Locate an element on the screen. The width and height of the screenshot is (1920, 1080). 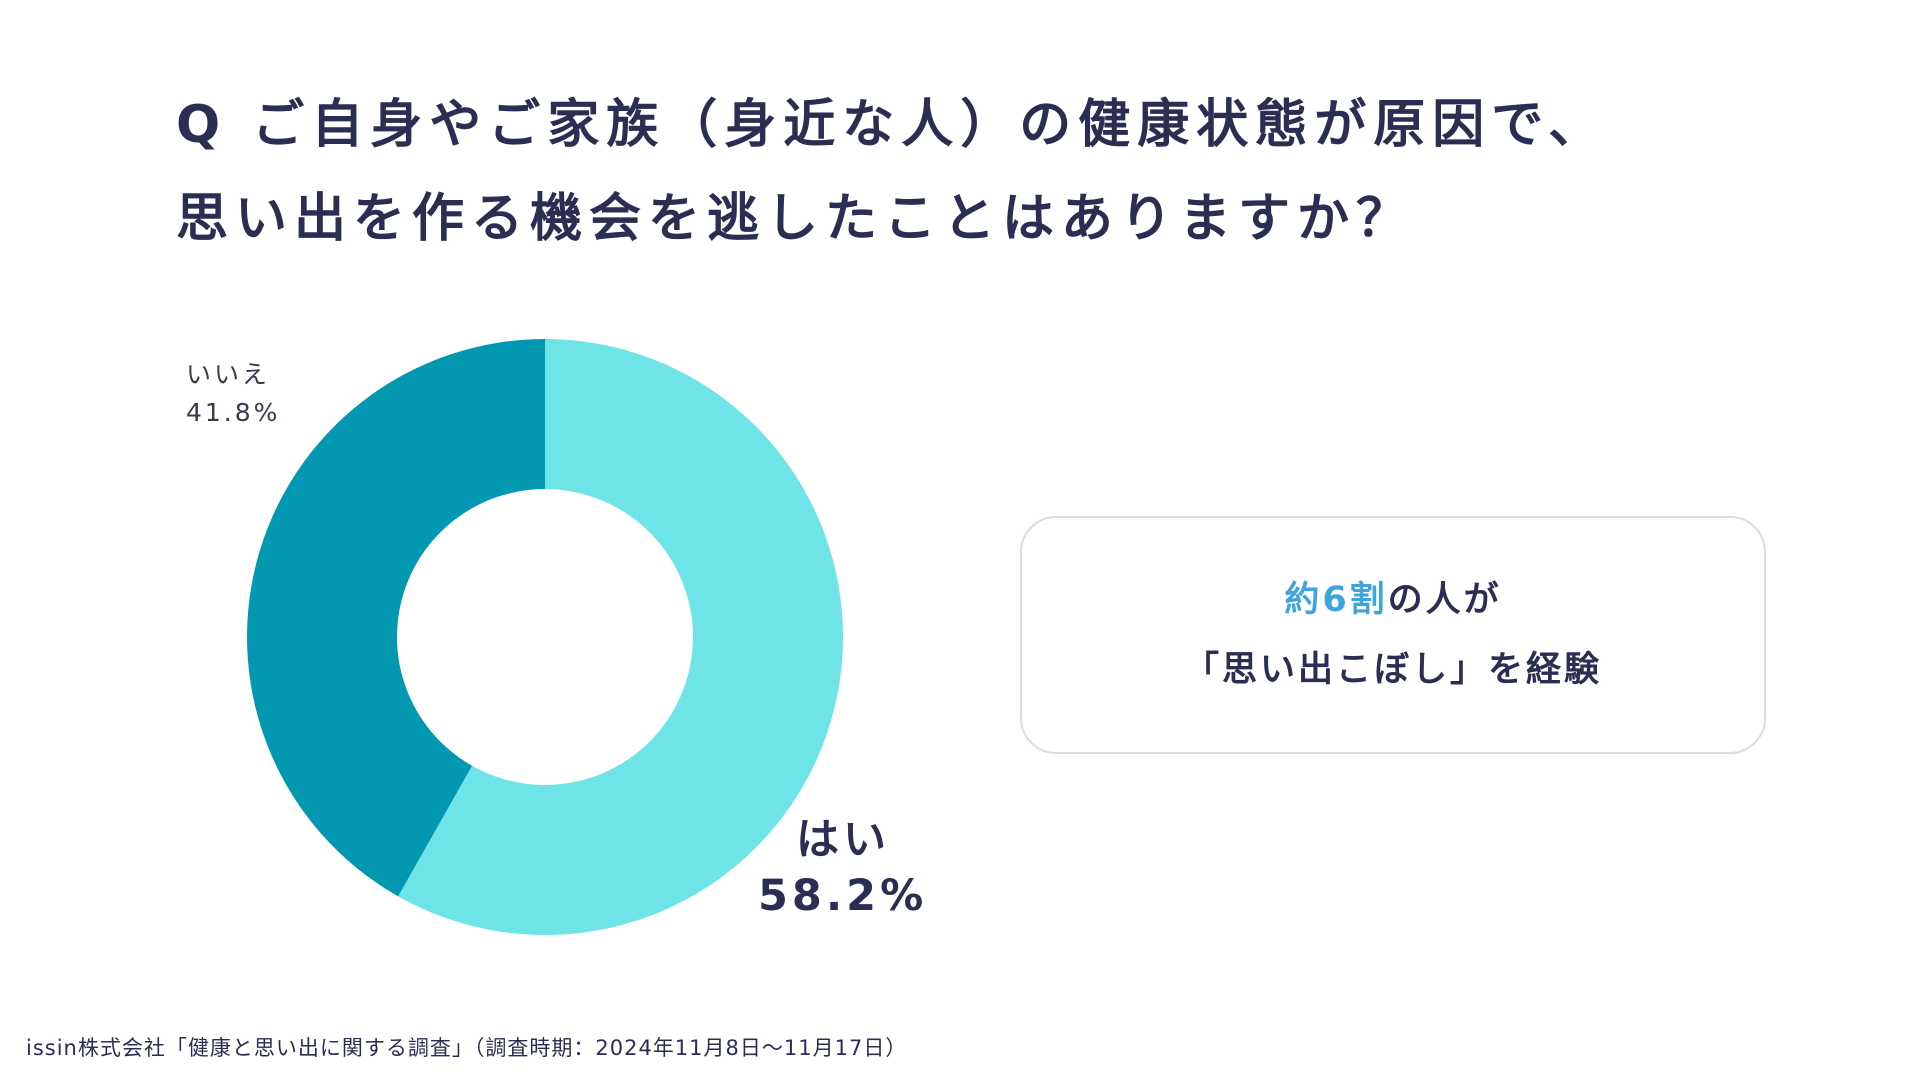
donut-slice-no is located at coordinates (395, 618).